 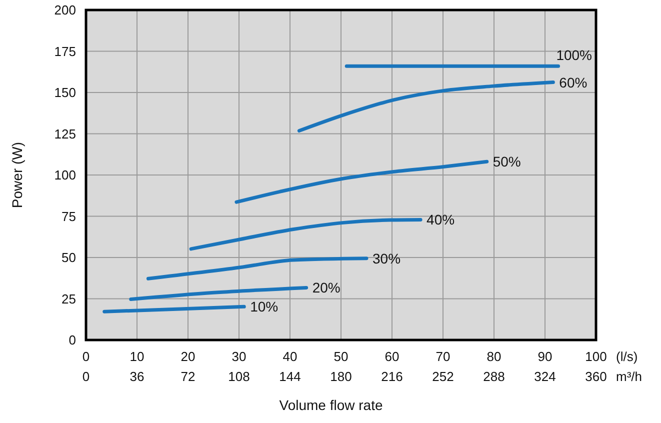 I want to click on y-tick-label: 50, so click(x=69, y=257).